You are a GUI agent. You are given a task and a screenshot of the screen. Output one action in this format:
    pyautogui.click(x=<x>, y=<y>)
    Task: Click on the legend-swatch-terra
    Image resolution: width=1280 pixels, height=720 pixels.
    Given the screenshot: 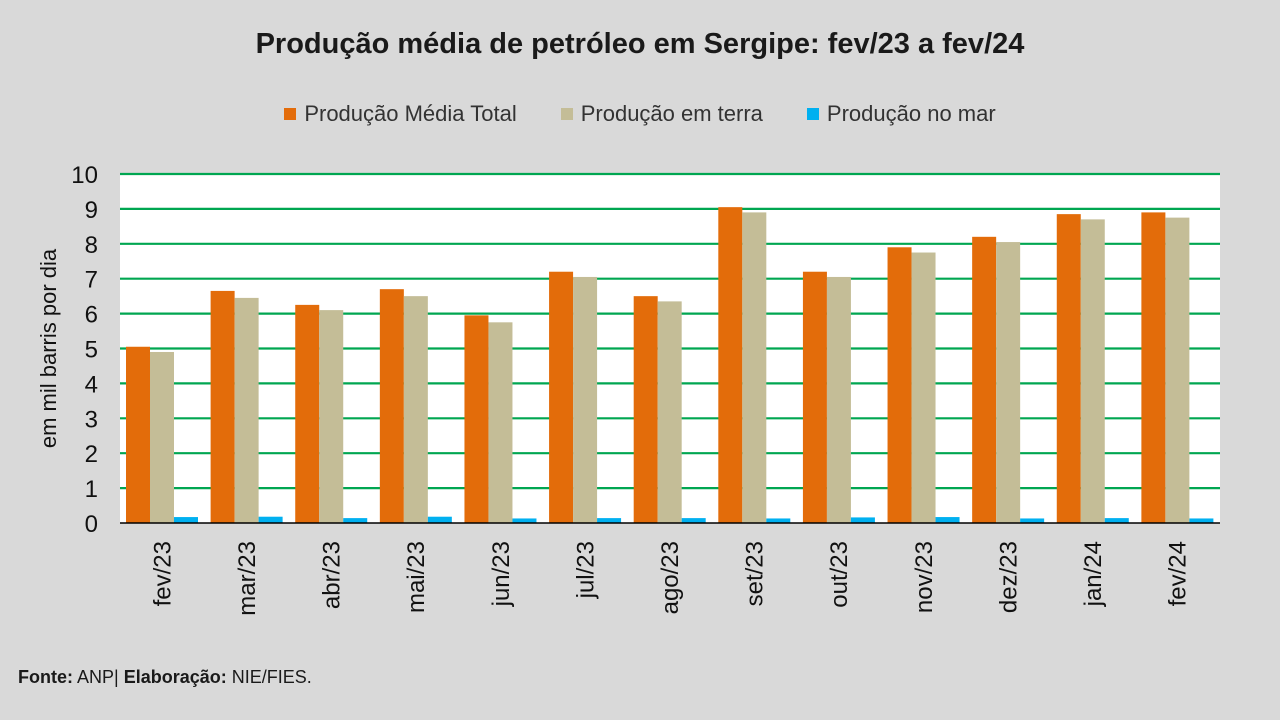 What is the action you would take?
    pyautogui.click(x=566, y=114)
    